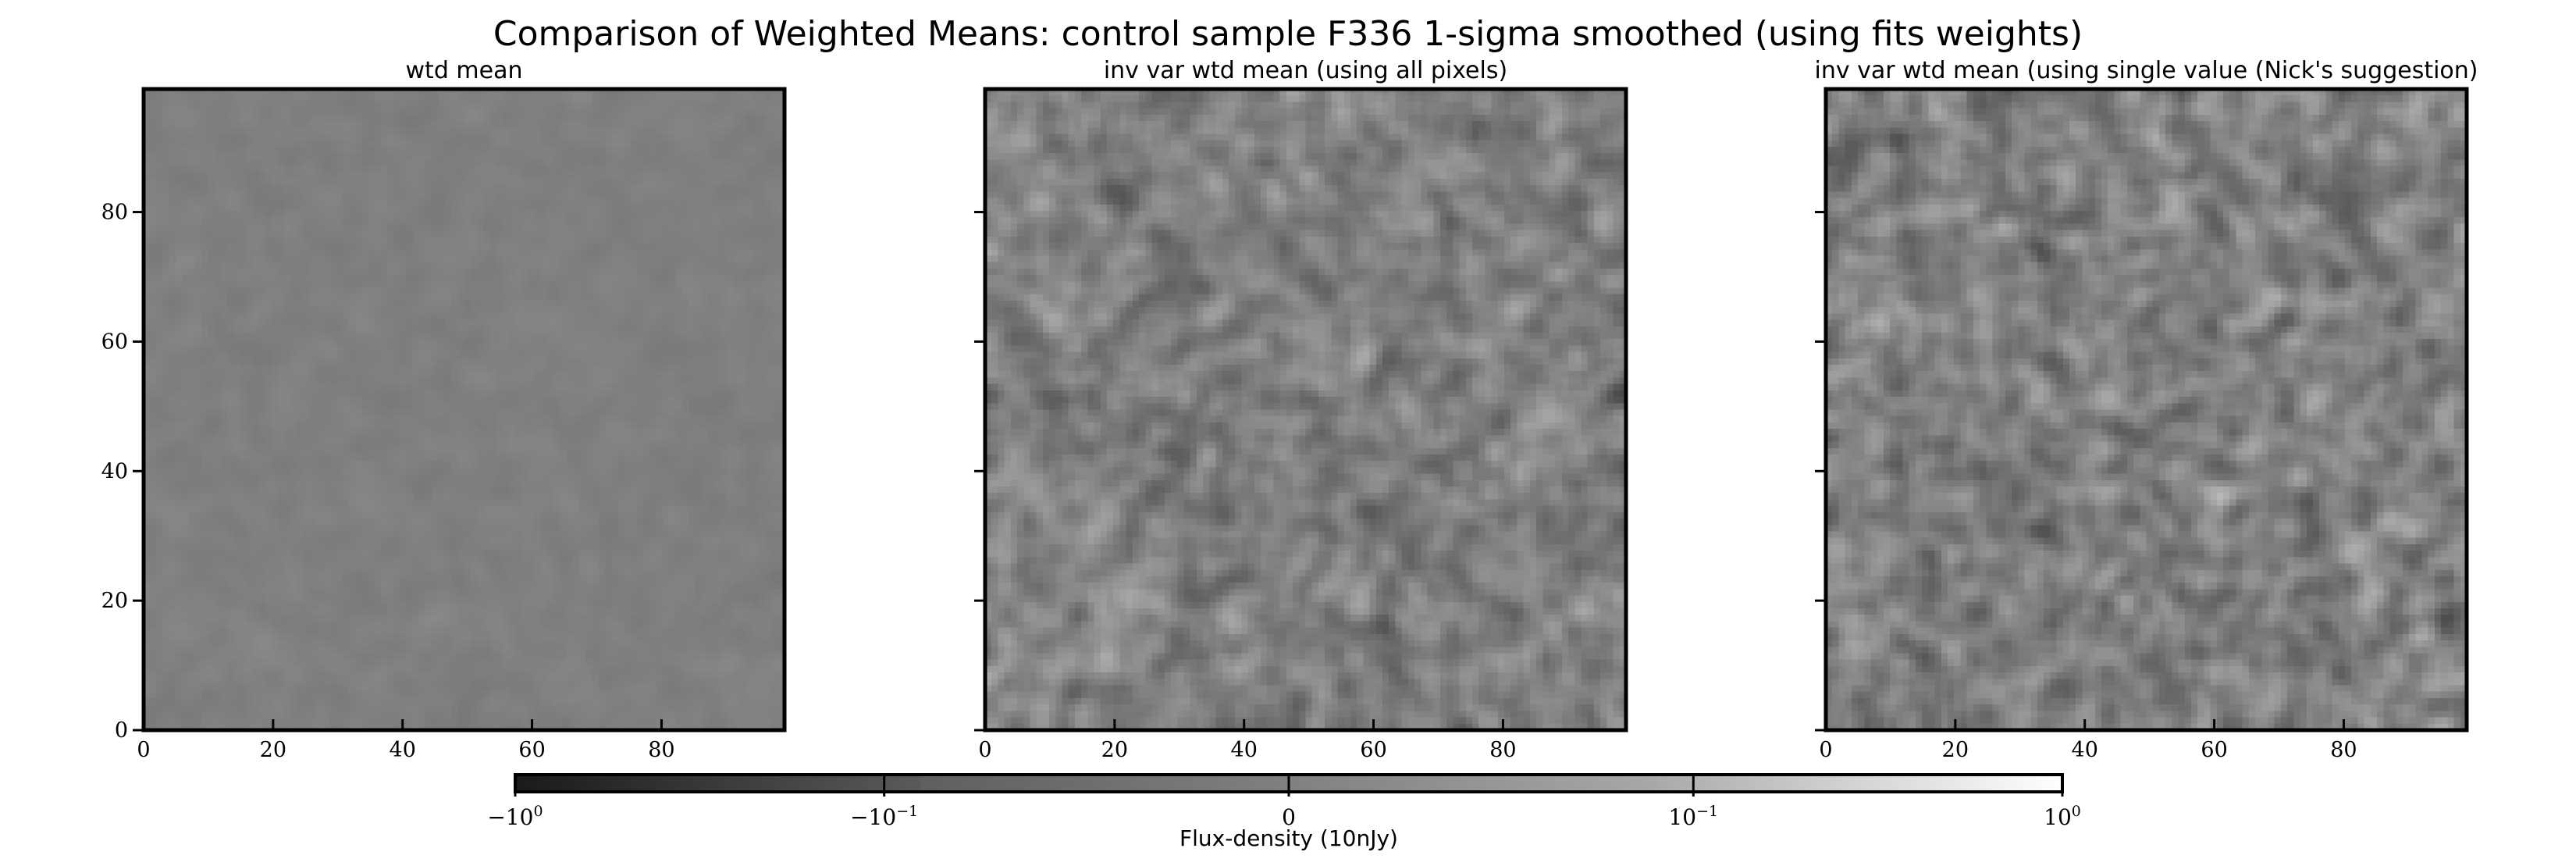 The image size is (2576, 859). I want to click on colorbar: −100 −10−1 0 10⁻¹ 100 Flux-density (10nJy), so click(1284, 812).